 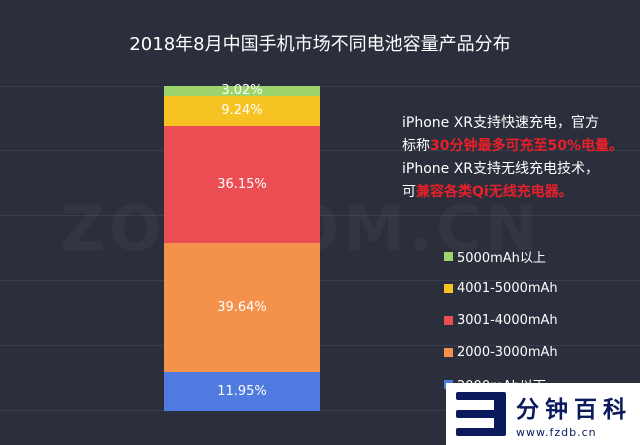 What do you see at coordinates (526, 146) in the screenshot?
I see `annotation-highlight-charging: 30分钟最多可充至50%电量。` at bounding box center [526, 146].